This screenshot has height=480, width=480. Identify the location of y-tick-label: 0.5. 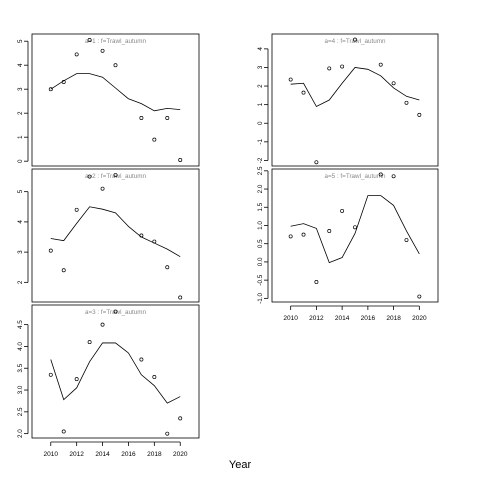
(260, 243).